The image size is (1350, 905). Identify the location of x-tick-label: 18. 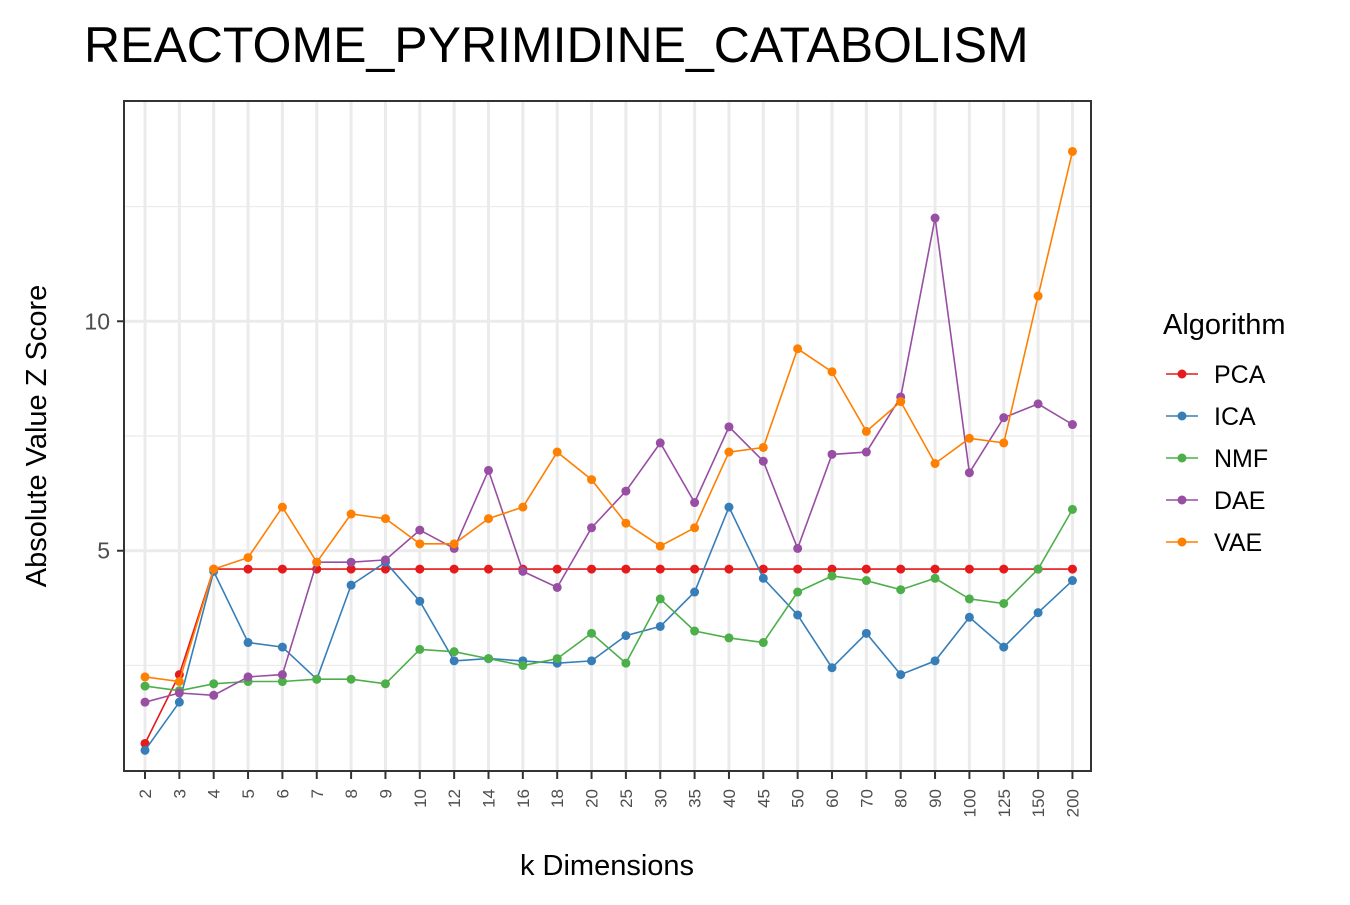
(557, 798).